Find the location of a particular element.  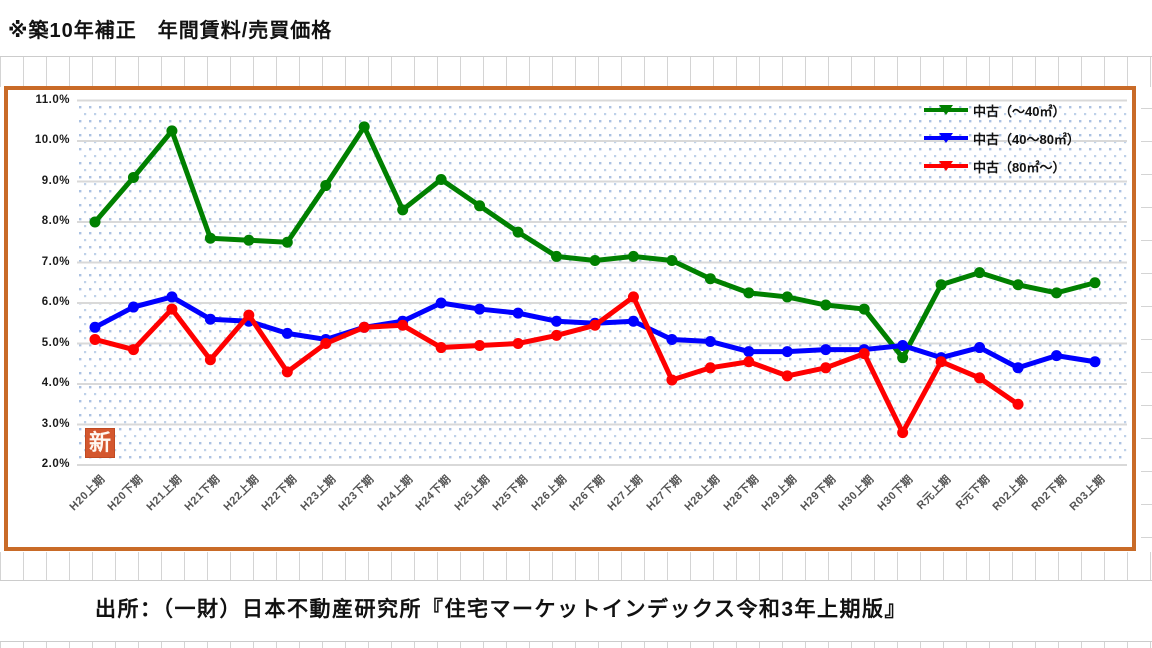

sheet-grid-right-sliver is located at coordinates (1146, 328).